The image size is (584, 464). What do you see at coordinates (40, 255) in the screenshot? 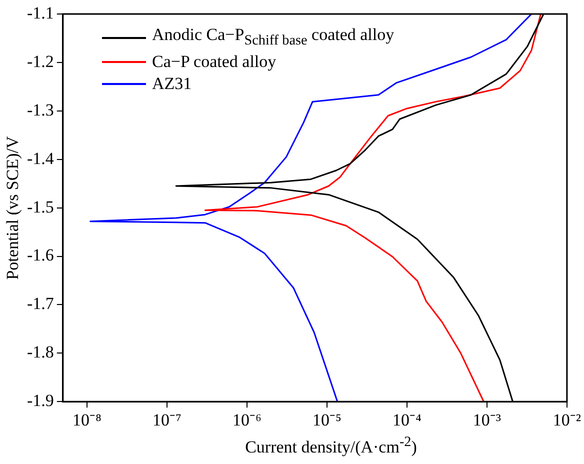
I see `y-tick-label: -1.6` at bounding box center [40, 255].